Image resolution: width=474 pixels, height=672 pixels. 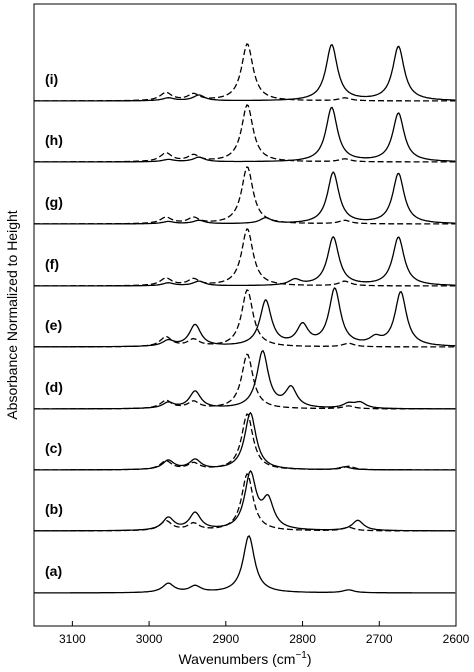 I want to click on x-tick-label-2600: 2600, so click(x=456, y=639).